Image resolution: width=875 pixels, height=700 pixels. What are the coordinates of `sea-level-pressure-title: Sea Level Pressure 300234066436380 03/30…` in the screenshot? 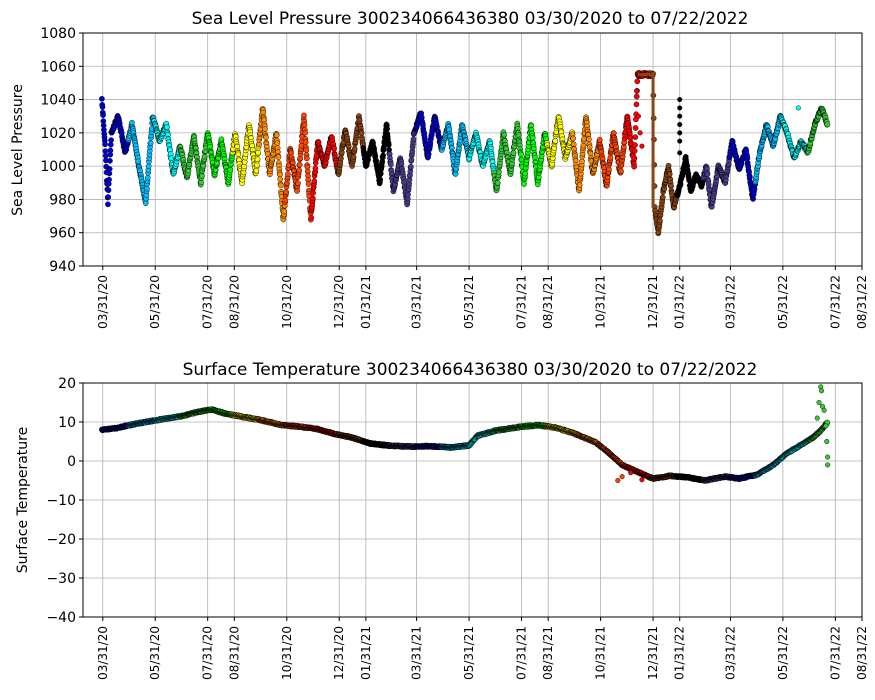 It's located at (470, 19).